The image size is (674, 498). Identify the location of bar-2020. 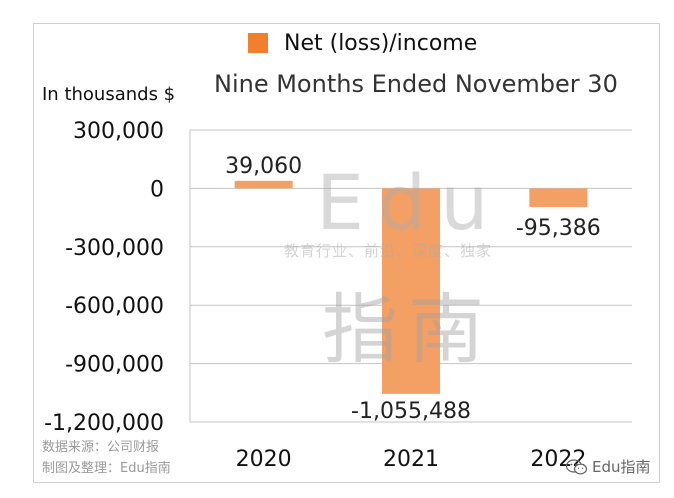
(263, 184).